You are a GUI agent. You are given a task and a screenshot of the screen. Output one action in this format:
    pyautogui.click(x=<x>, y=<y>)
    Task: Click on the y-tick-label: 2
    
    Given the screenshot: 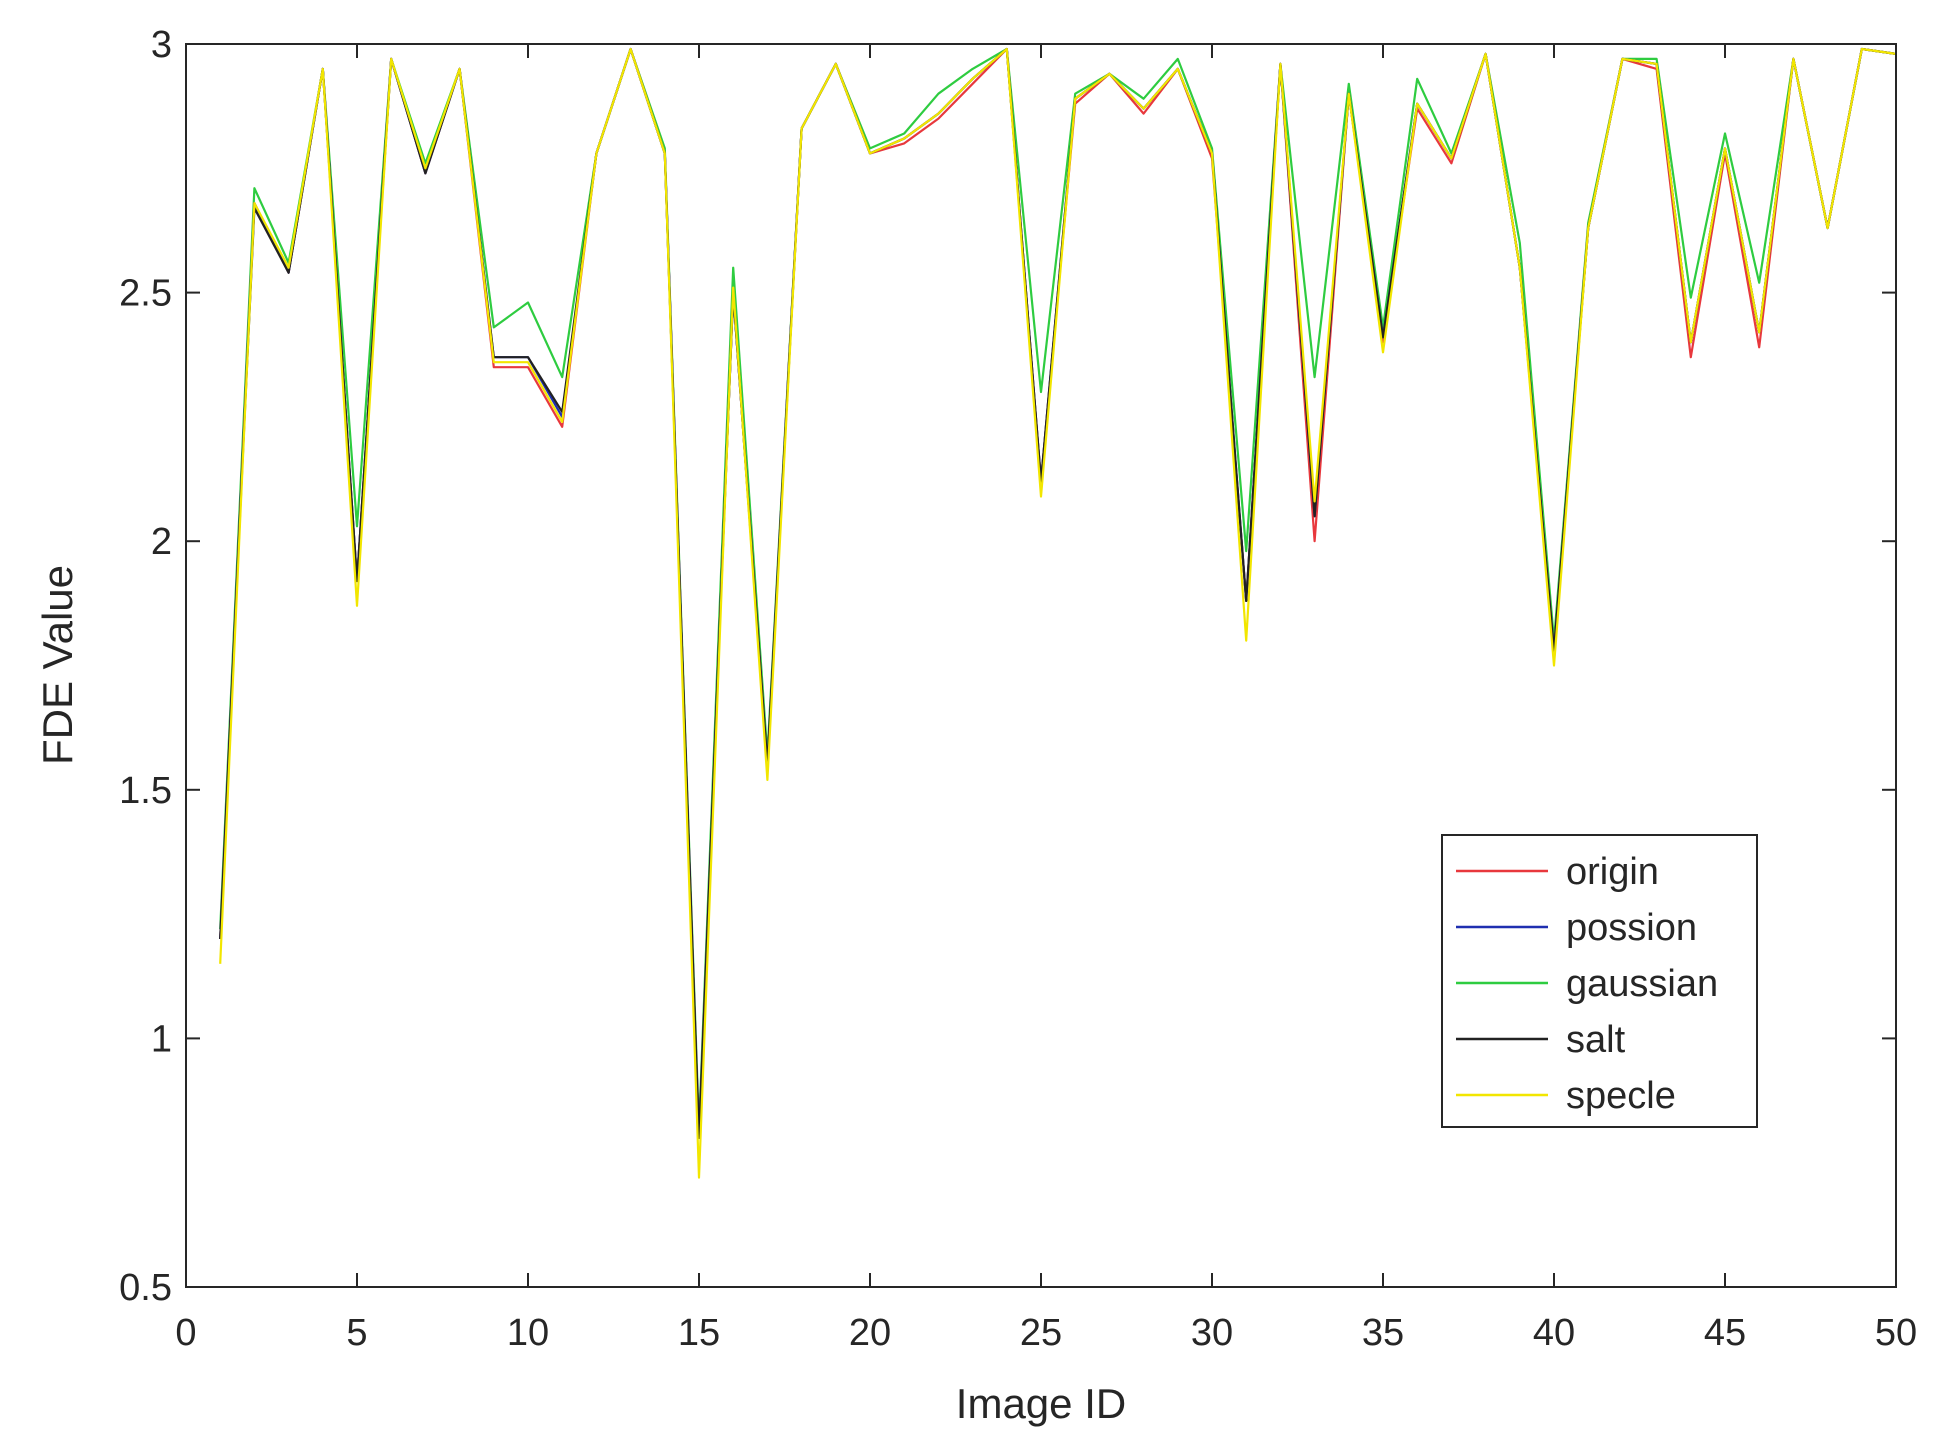 What is the action you would take?
    pyautogui.click(x=161, y=542)
    